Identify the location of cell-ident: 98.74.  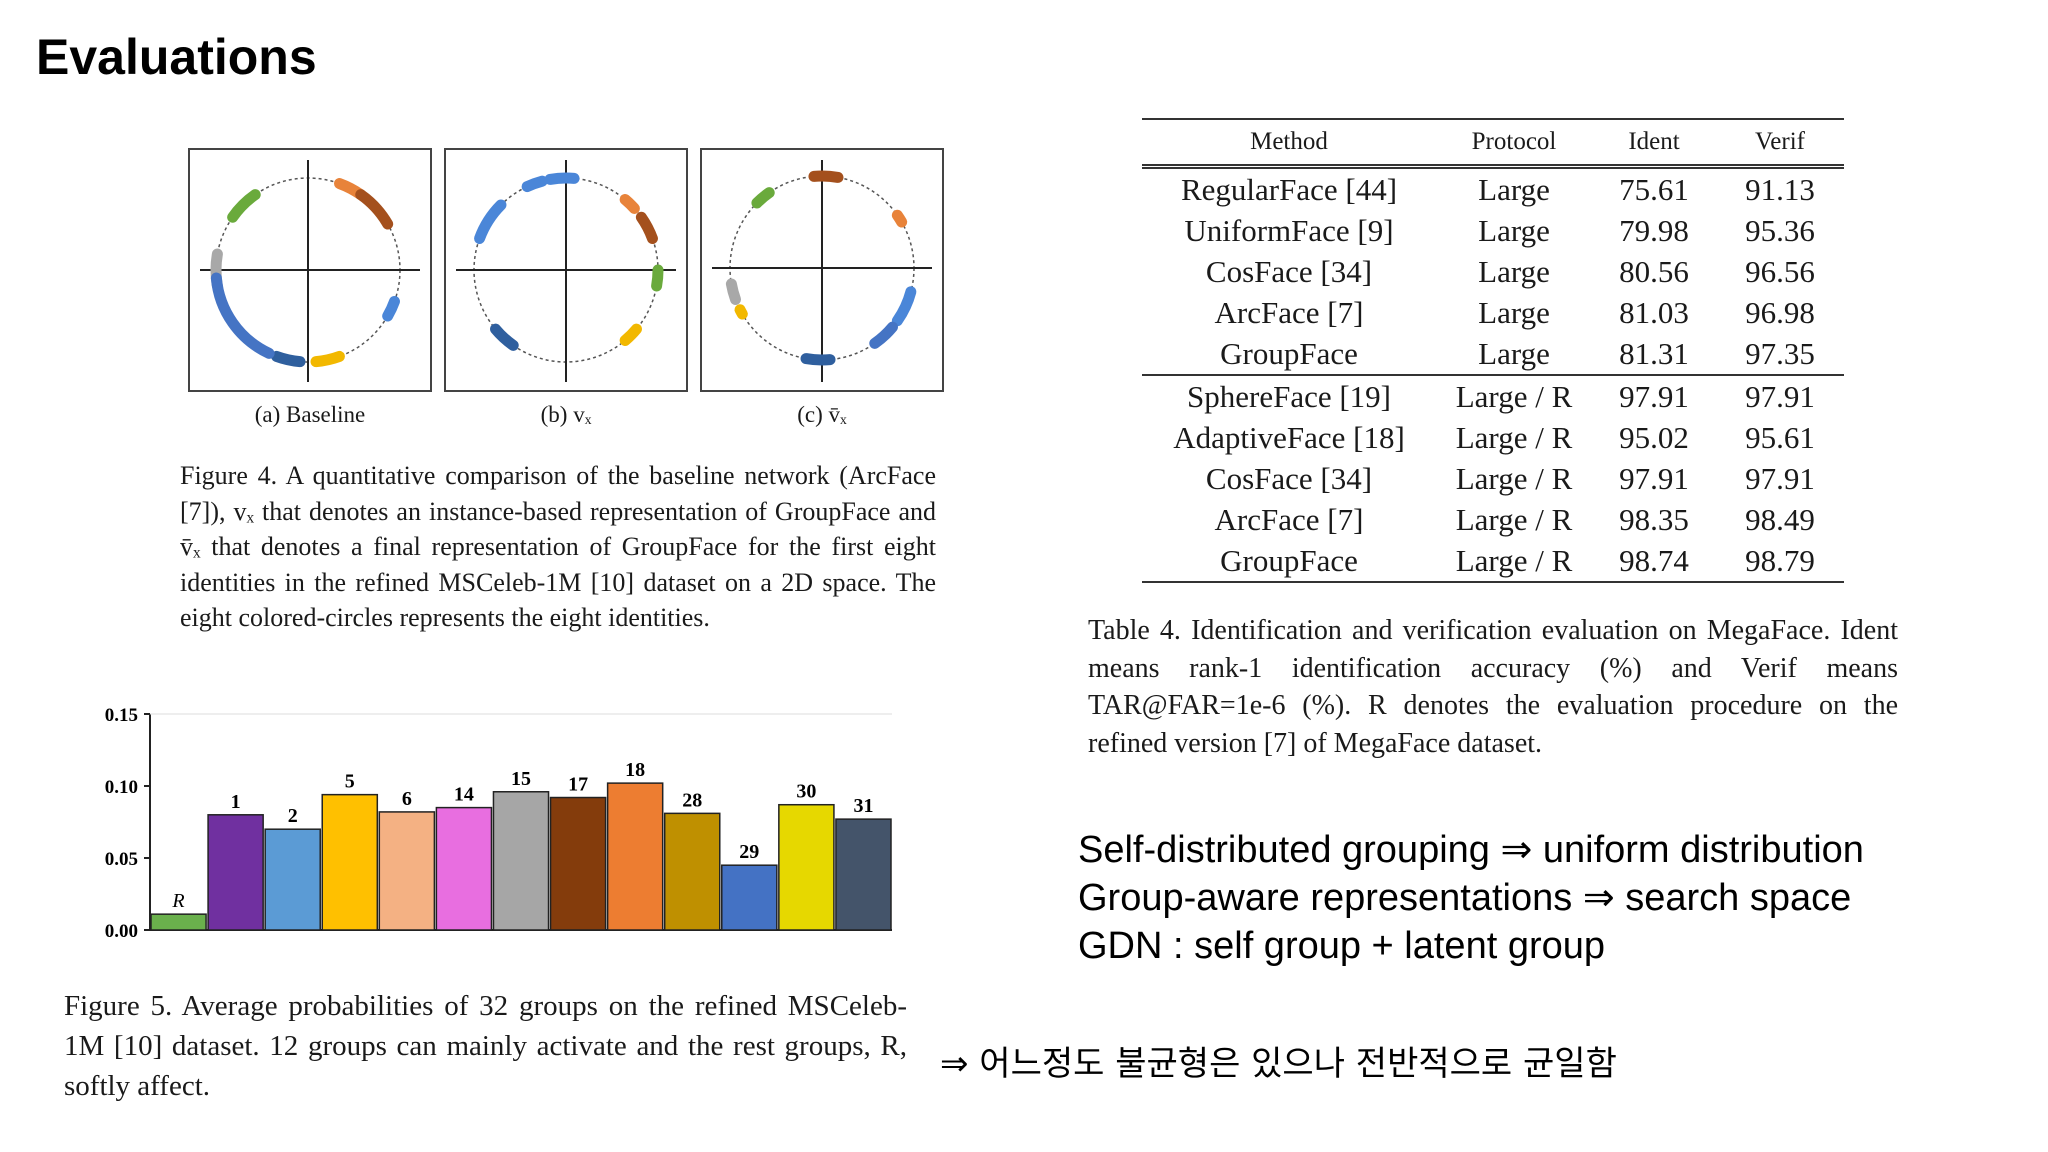
(1654, 561).